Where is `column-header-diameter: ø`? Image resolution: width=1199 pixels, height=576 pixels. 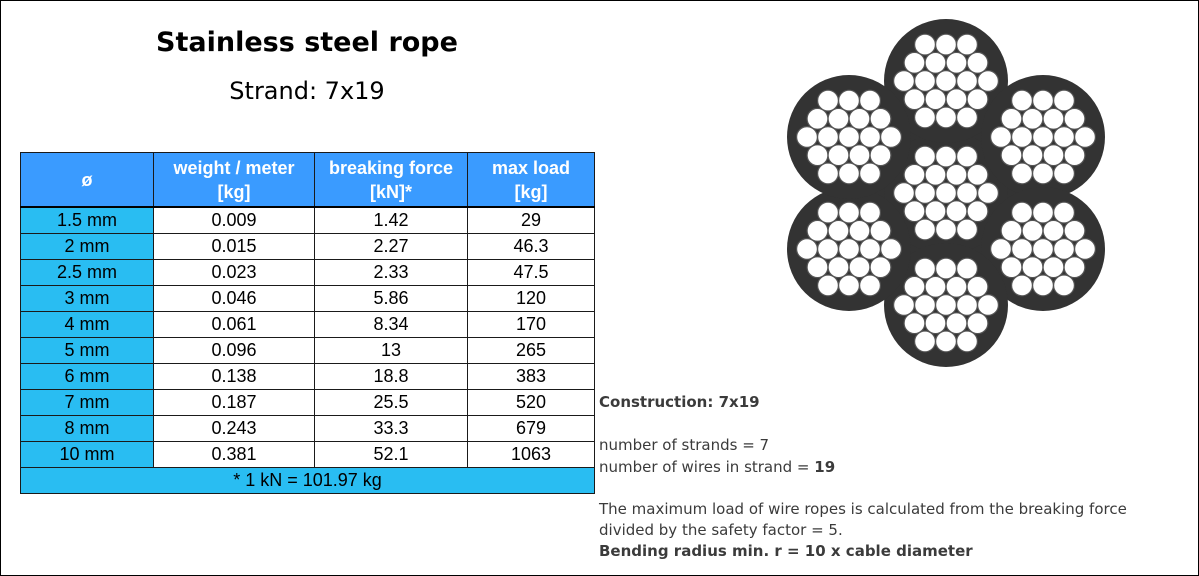 column-header-diameter: ø is located at coordinates (87, 180).